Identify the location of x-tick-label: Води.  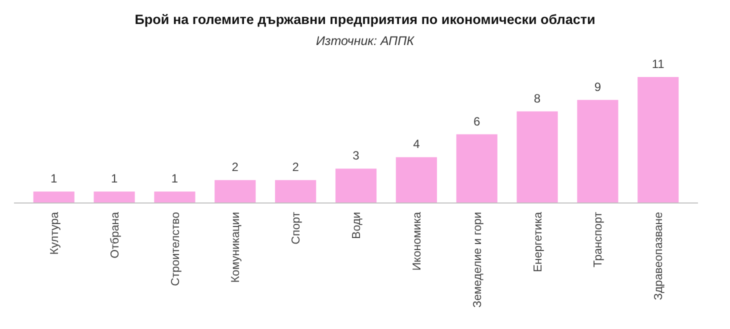
(357, 225).